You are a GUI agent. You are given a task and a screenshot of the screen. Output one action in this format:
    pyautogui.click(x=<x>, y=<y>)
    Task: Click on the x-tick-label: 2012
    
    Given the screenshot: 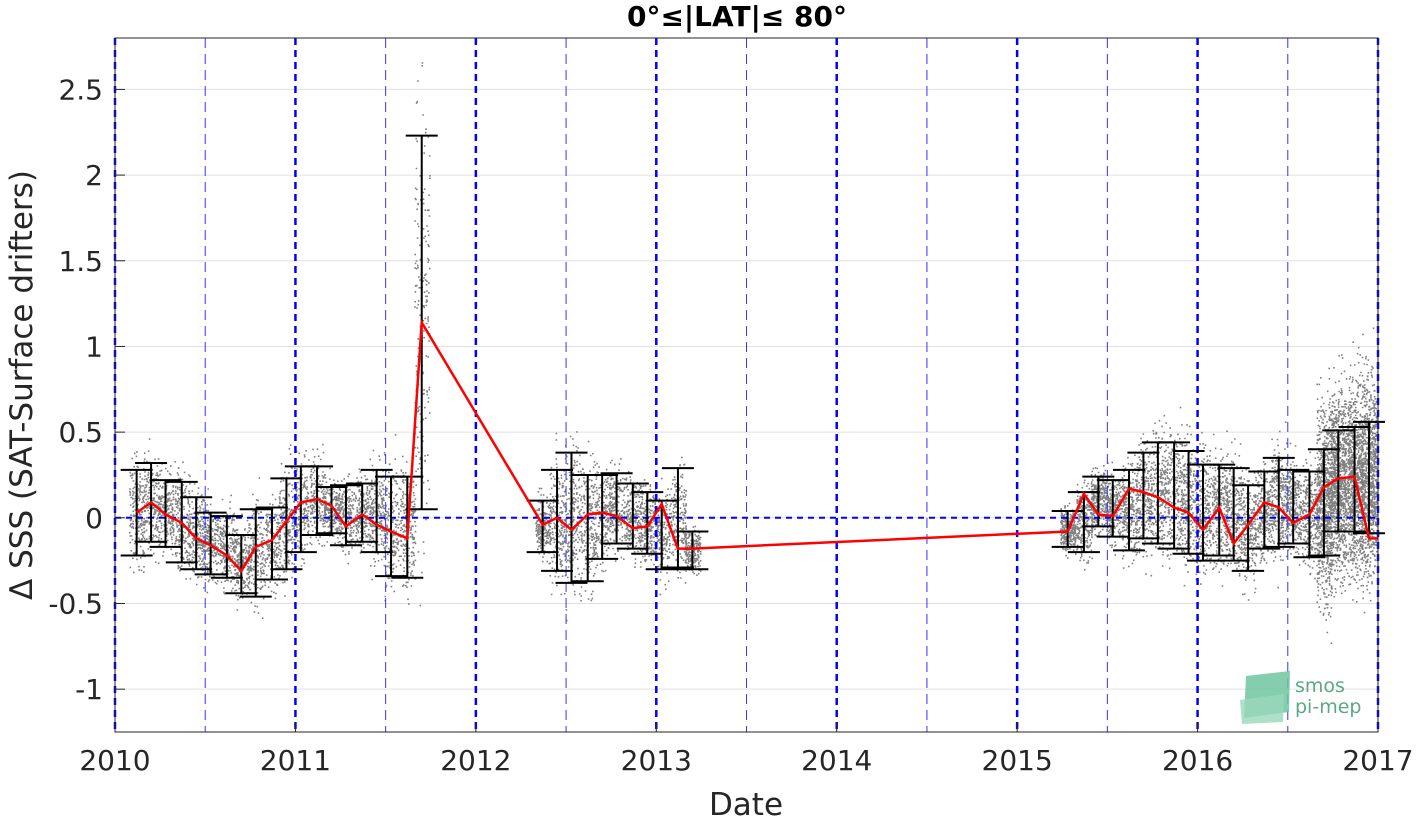 What is the action you would take?
    pyautogui.click(x=475, y=760)
    